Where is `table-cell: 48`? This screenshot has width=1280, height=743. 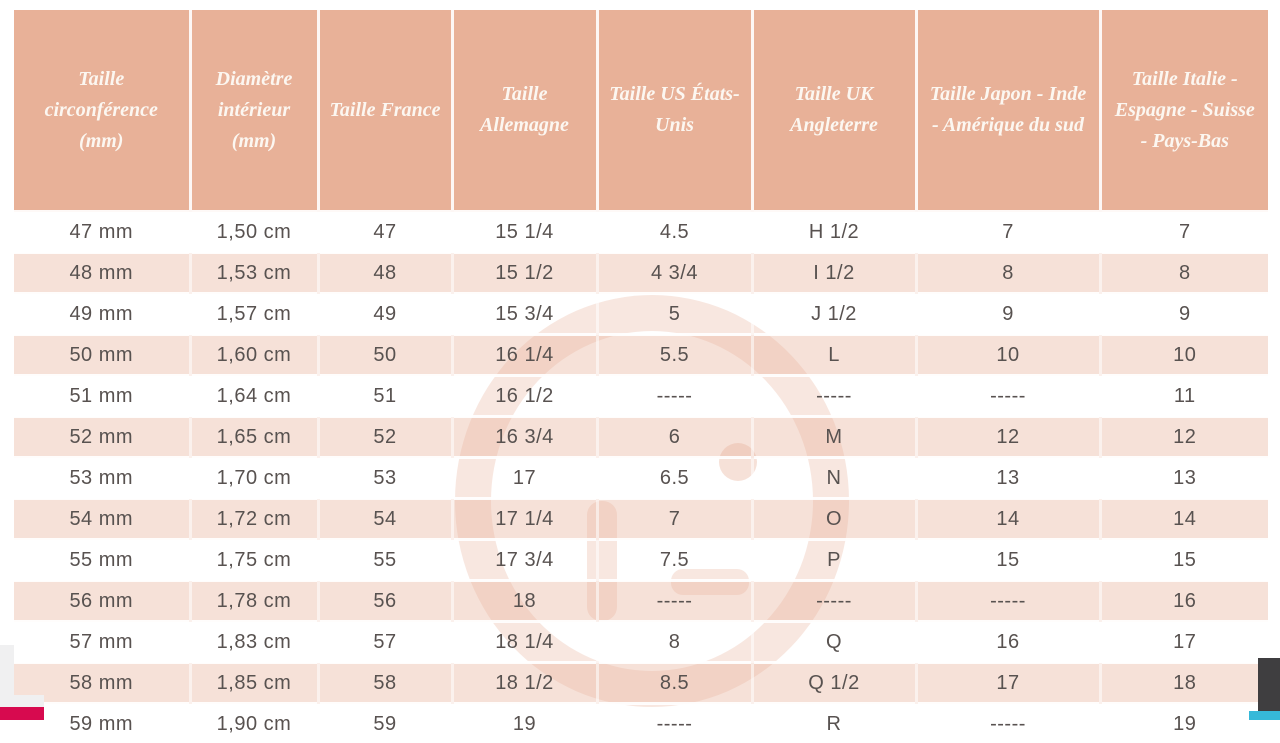 table-cell: 48 is located at coordinates (385, 273).